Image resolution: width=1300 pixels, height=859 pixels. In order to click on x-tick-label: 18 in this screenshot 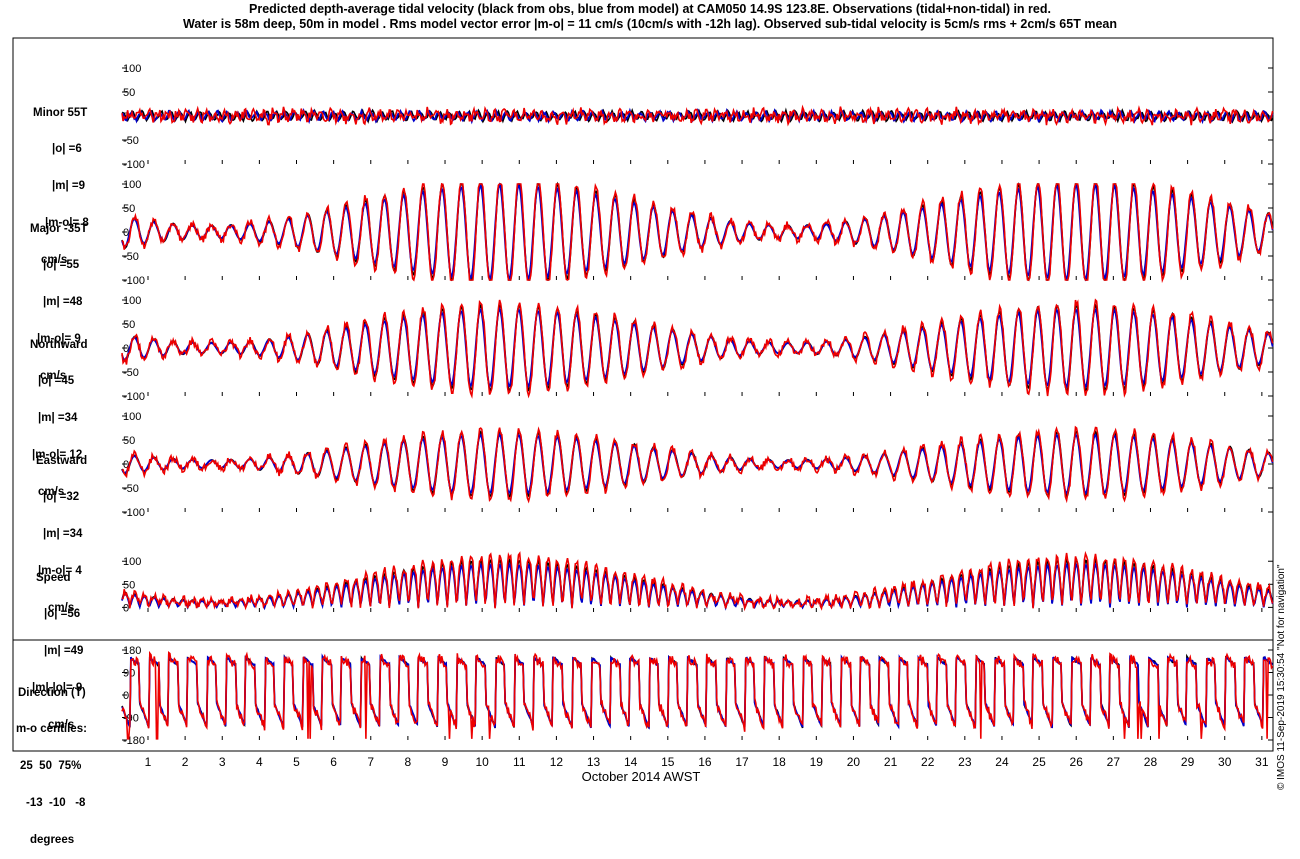, I will do `click(780, 762)`.